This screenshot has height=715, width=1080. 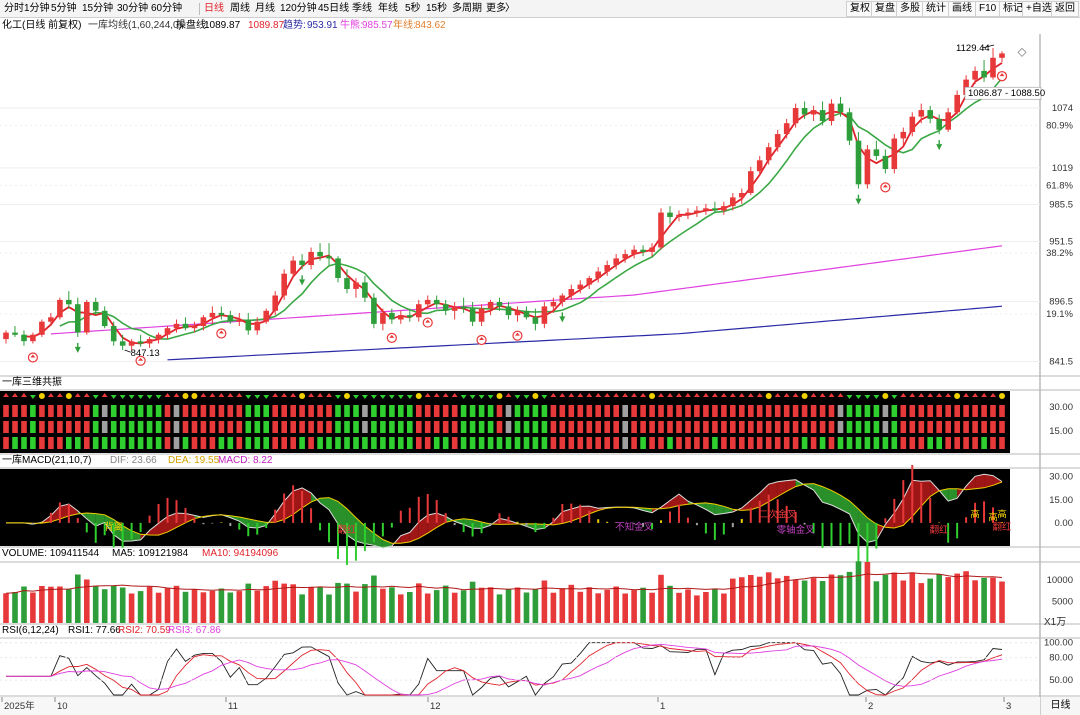 I want to click on period-tab-6: 日线, so click(x=214, y=8).